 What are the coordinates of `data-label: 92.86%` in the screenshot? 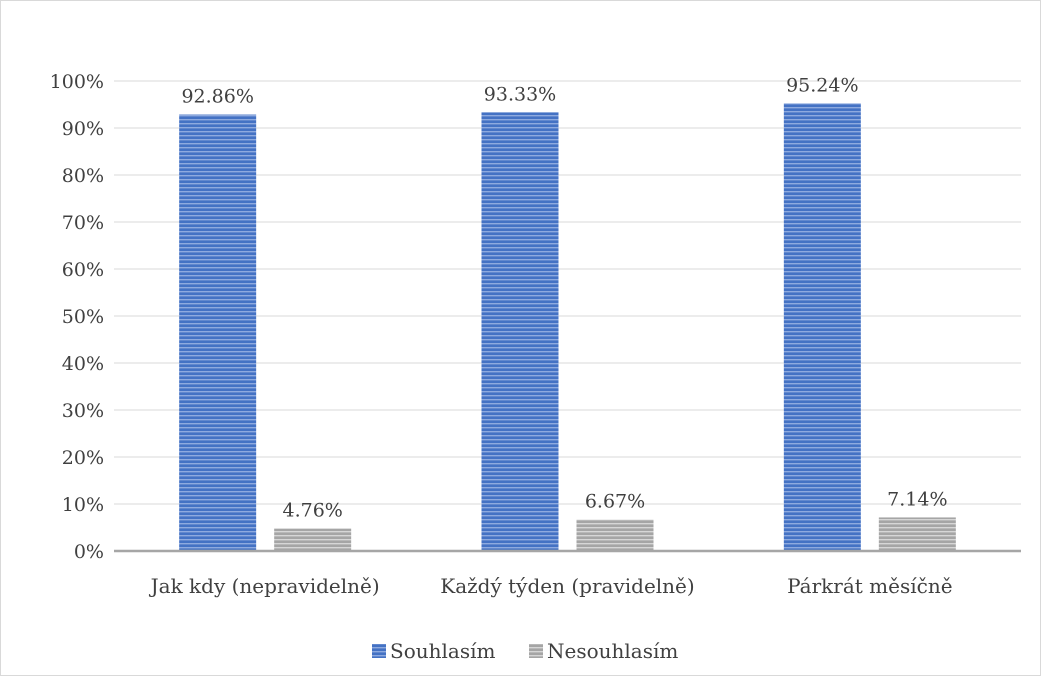 It's located at (217, 97).